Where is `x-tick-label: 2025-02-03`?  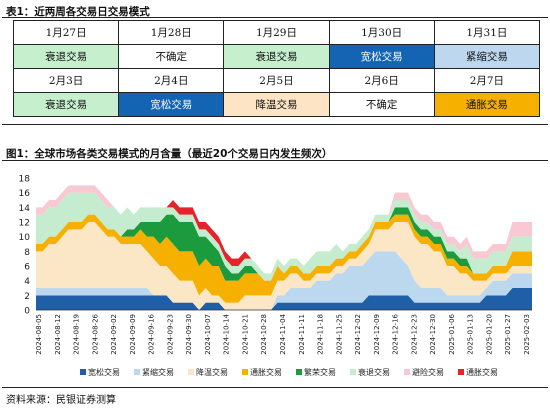
x-tick-label: 2025-02-03 is located at coordinates (527, 334).